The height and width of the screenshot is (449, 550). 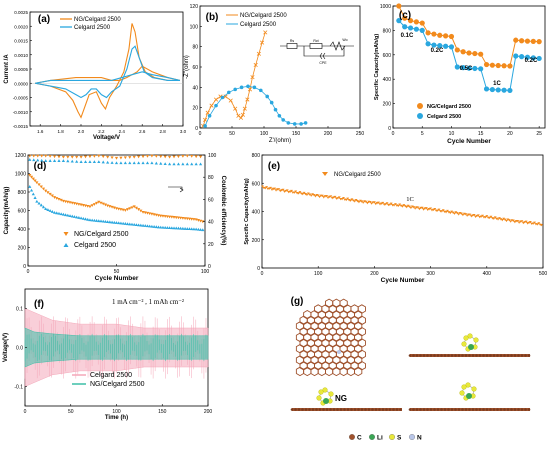 I want to click on panel-f-ytick-label: -0.1, so click(x=18, y=388).